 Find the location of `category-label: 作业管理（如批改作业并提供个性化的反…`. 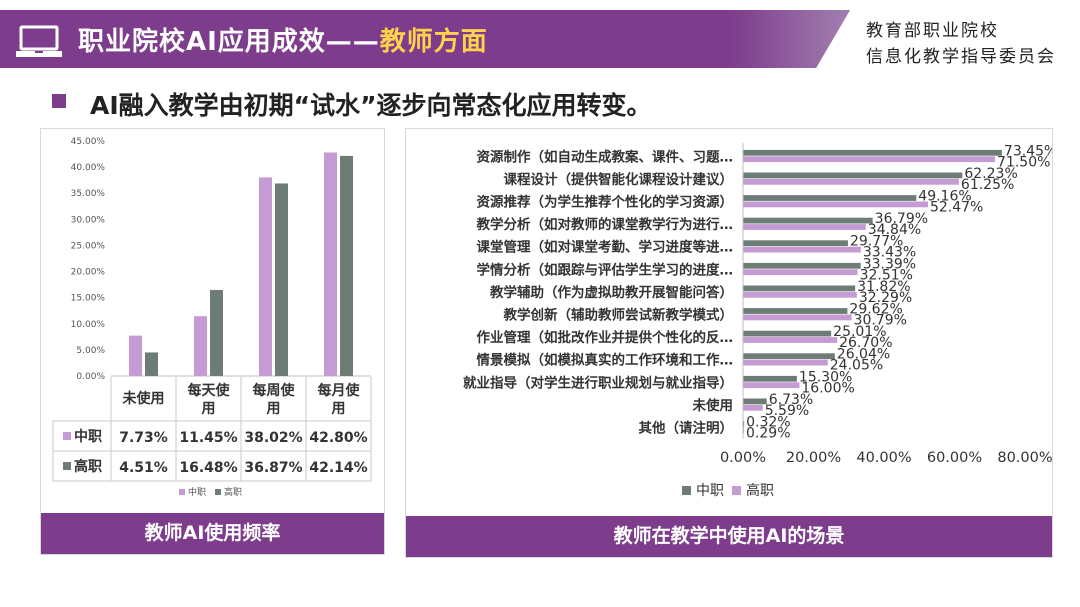

category-label: 作业管理（如批改作业并提供个性化的反… is located at coordinates (605, 337).